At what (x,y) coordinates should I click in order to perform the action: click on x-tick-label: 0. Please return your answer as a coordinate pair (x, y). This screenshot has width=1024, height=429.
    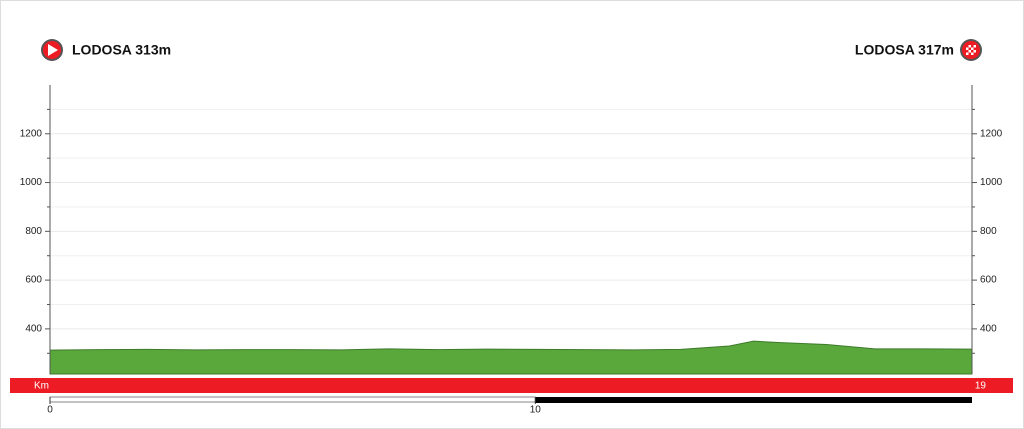
    Looking at the image, I should click on (50, 410).